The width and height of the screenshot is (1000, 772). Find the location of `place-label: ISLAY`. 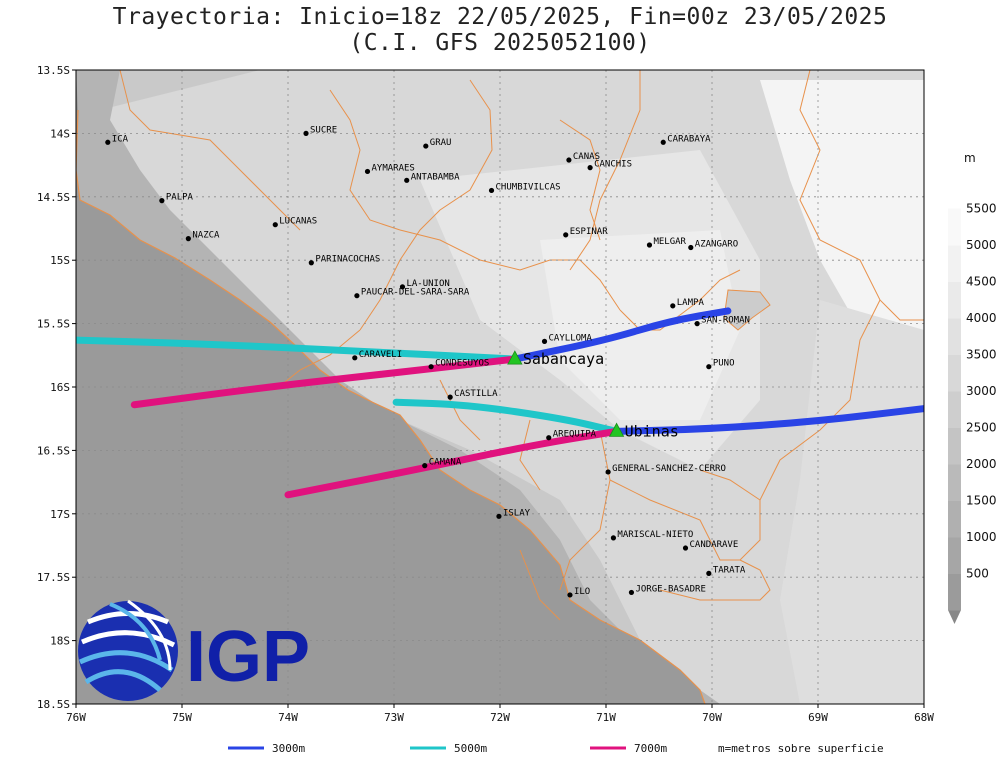

place-label: ISLAY is located at coordinates (517, 513).